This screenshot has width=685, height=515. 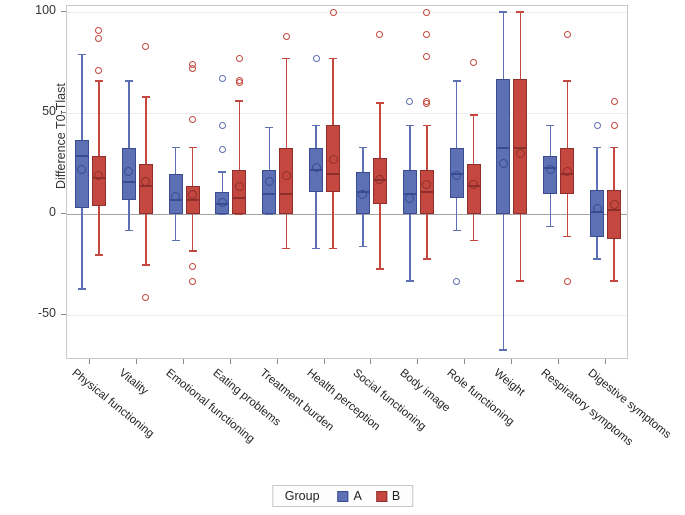 What do you see at coordinates (388, 496) in the screenshot?
I see `legend-item-group-b: B` at bounding box center [388, 496].